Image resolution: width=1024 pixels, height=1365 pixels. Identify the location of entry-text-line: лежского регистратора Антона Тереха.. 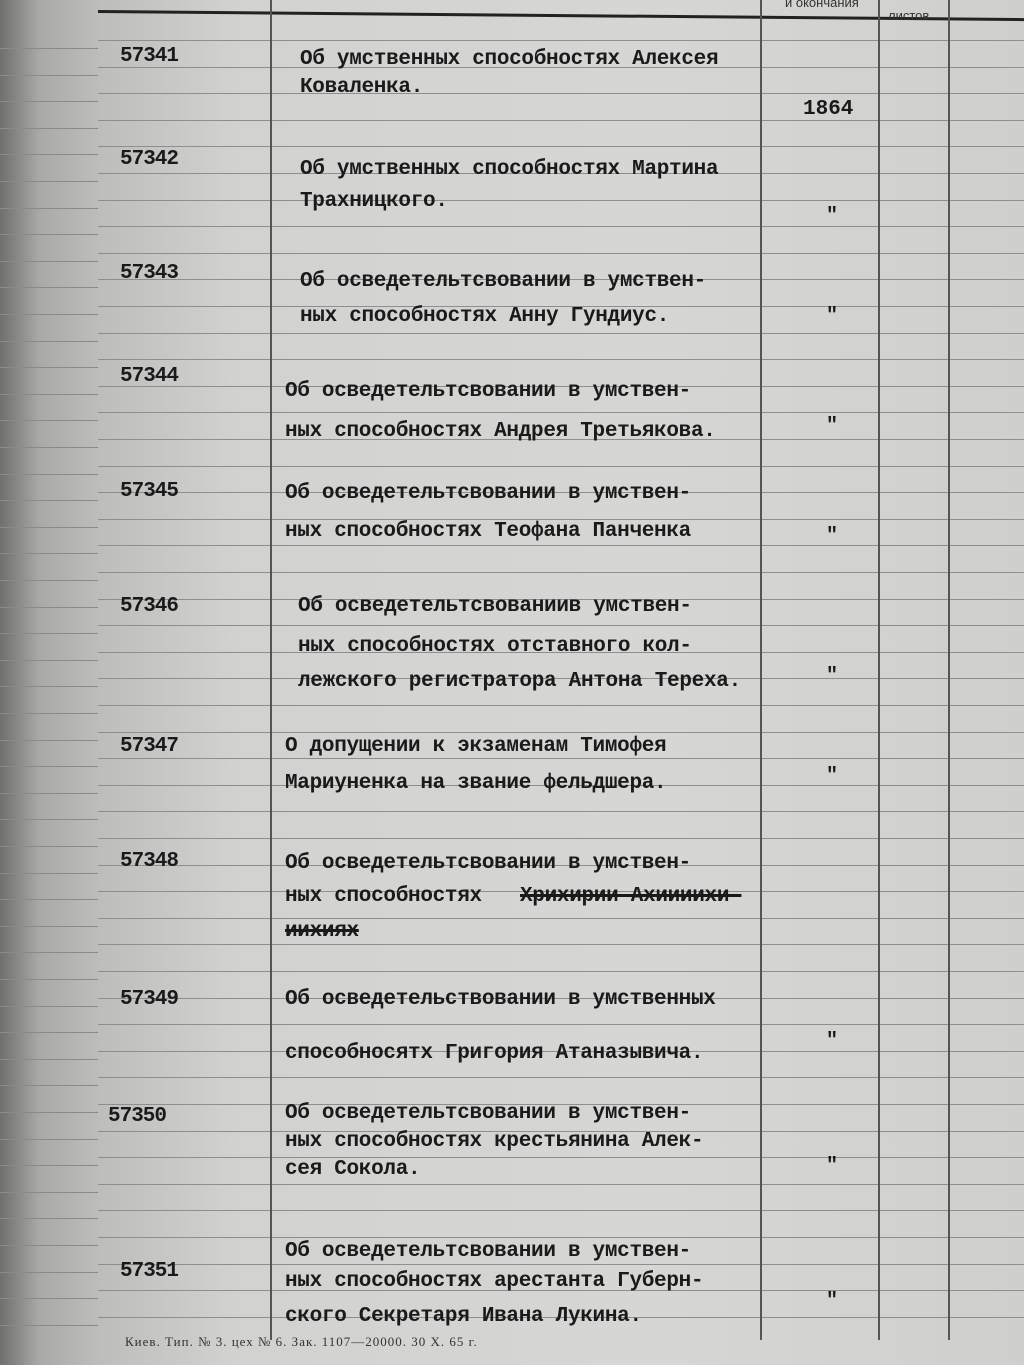
(519, 681).